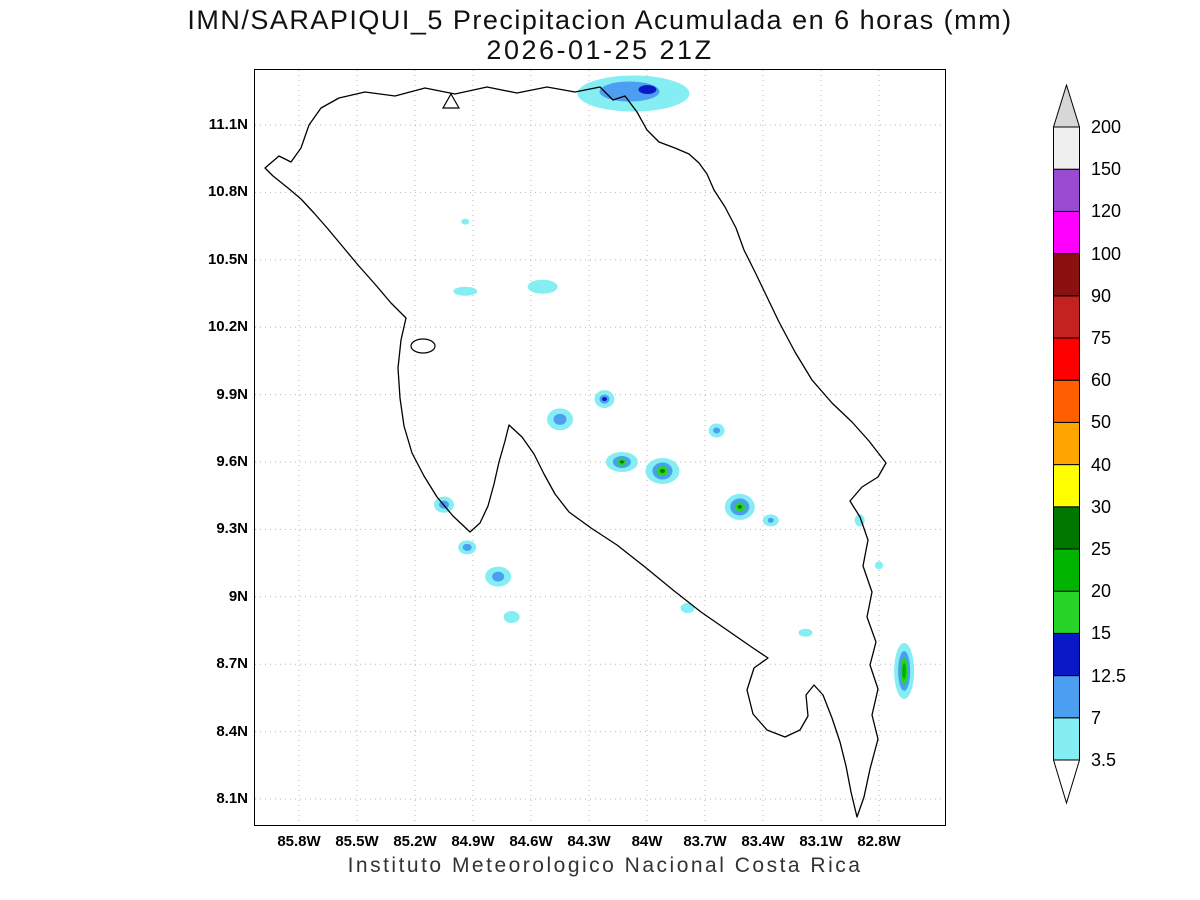 The image size is (1200, 900). Describe the element at coordinates (589, 841) in the screenshot. I see `lon-tick-label: 84.3W` at that location.